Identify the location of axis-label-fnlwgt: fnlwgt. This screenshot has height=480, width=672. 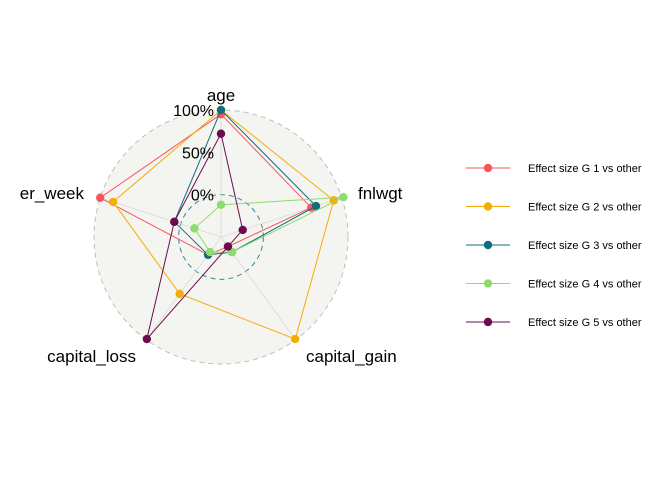
(380, 193).